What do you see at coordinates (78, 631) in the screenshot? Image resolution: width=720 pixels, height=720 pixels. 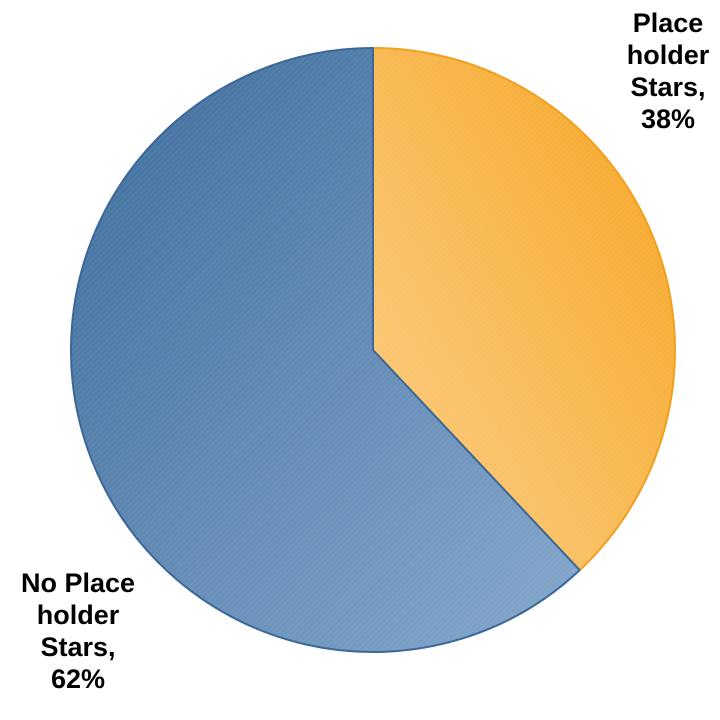 I see `slice-label-no-place-holder-stars: No Place holder Stars, 62%` at bounding box center [78, 631].